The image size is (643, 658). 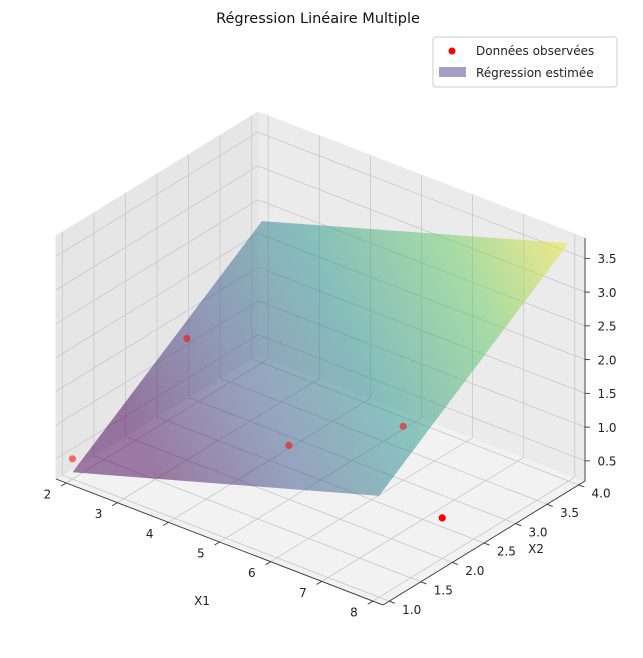 What do you see at coordinates (99, 514) in the screenshot?
I see `x-tick-label: 3` at bounding box center [99, 514].